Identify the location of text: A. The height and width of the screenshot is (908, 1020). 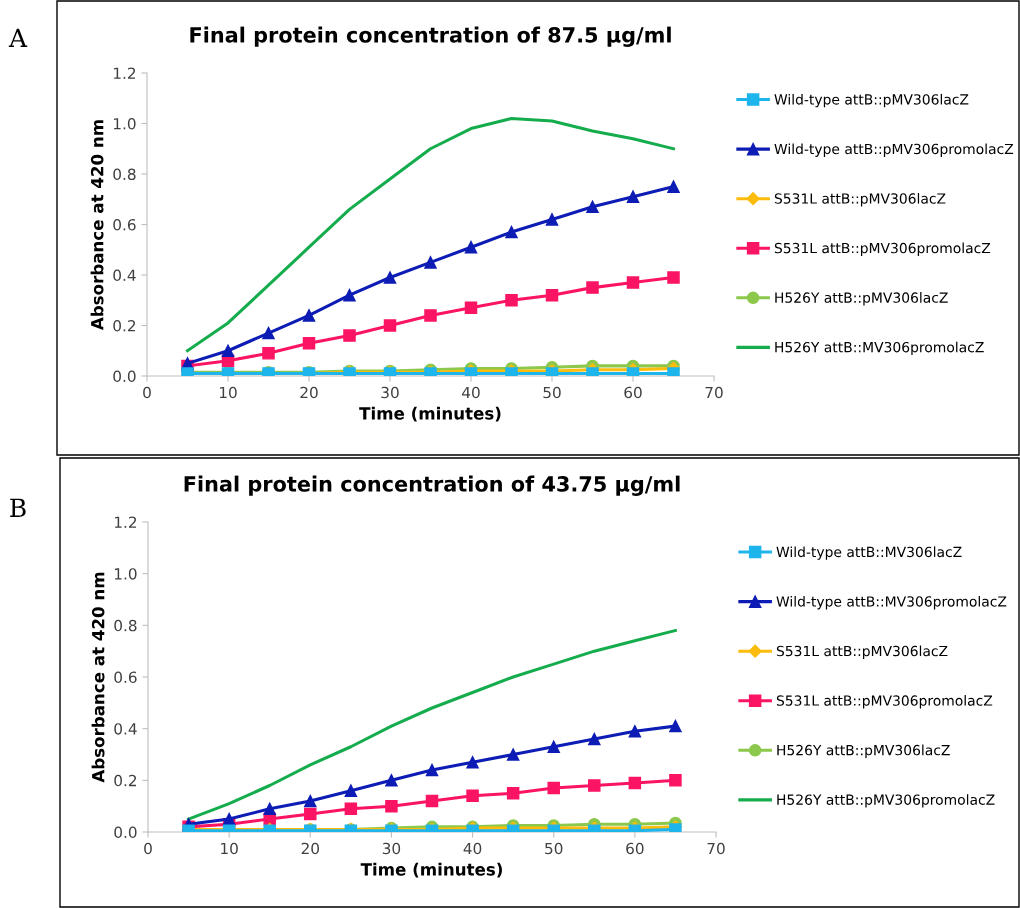
(18, 37).